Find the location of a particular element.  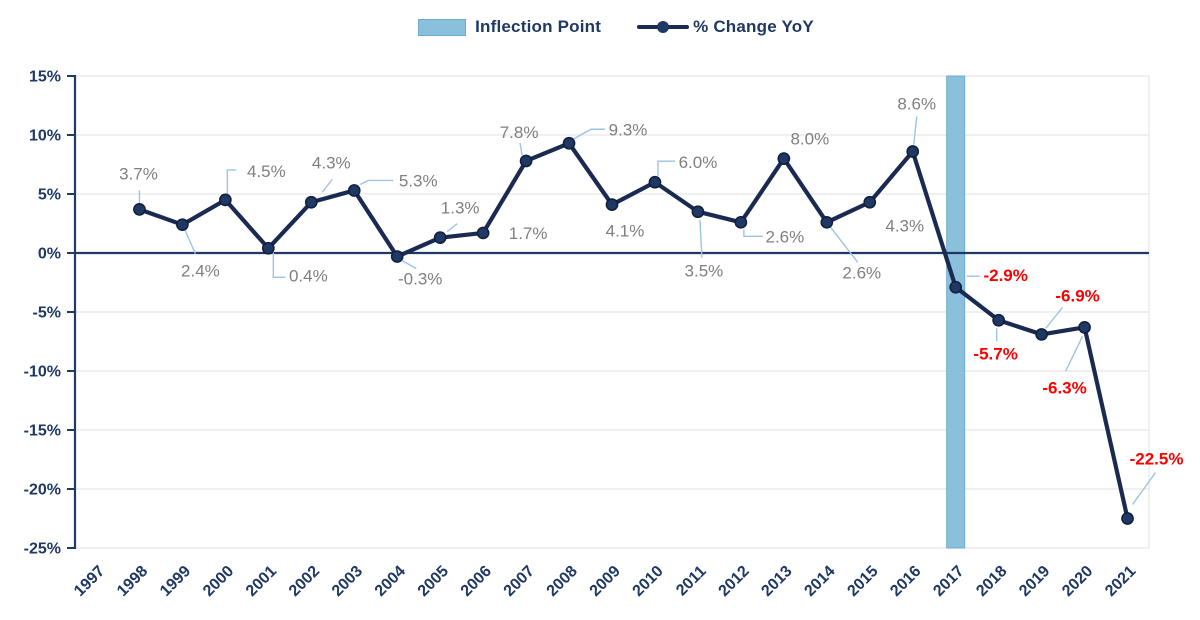

data-point-1998 is located at coordinates (139, 209).